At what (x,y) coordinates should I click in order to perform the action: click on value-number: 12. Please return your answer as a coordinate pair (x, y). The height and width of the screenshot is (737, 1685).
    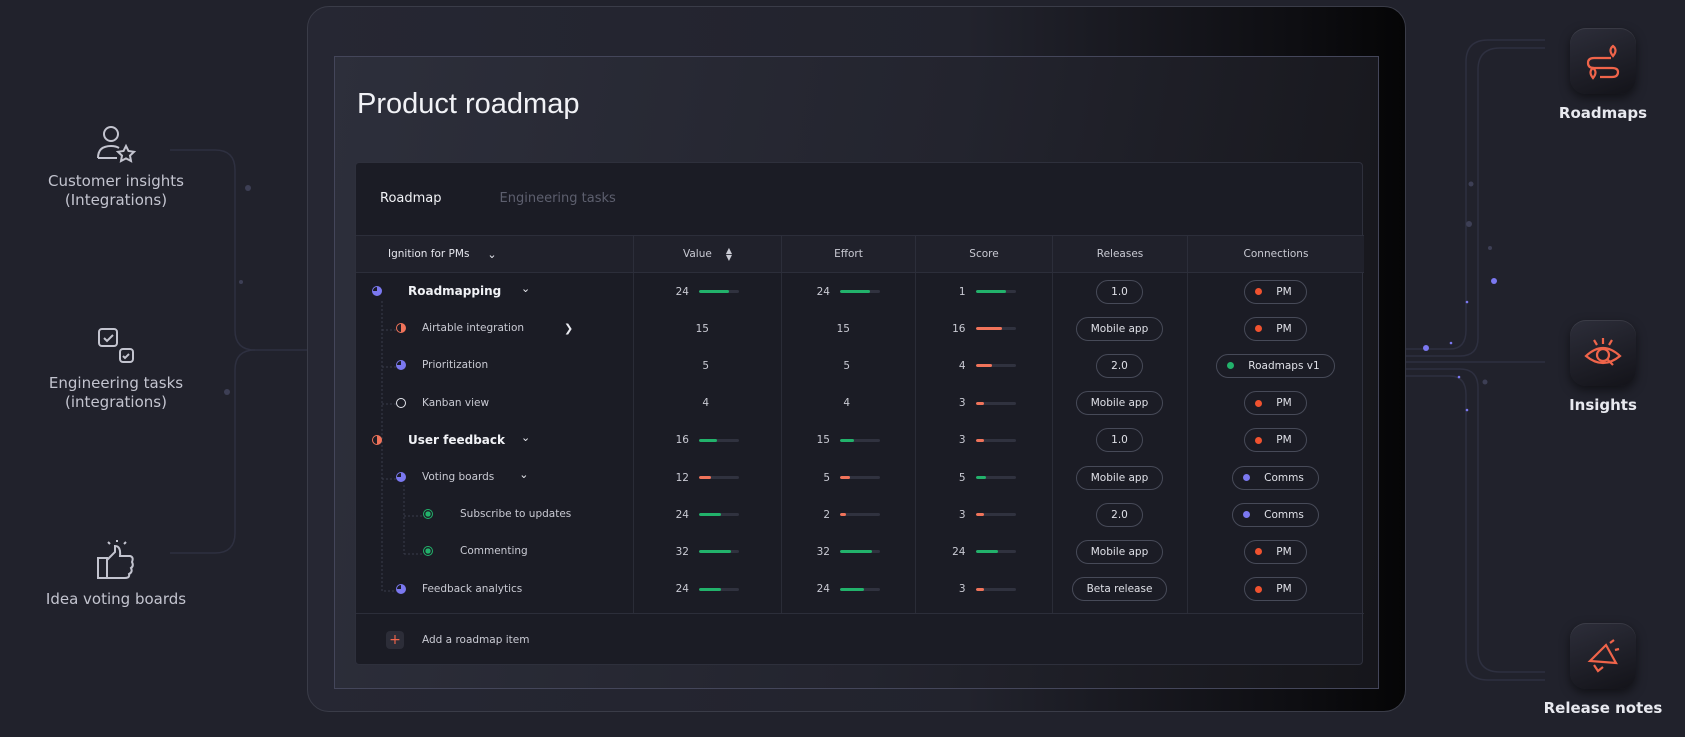
    Looking at the image, I should click on (682, 477).